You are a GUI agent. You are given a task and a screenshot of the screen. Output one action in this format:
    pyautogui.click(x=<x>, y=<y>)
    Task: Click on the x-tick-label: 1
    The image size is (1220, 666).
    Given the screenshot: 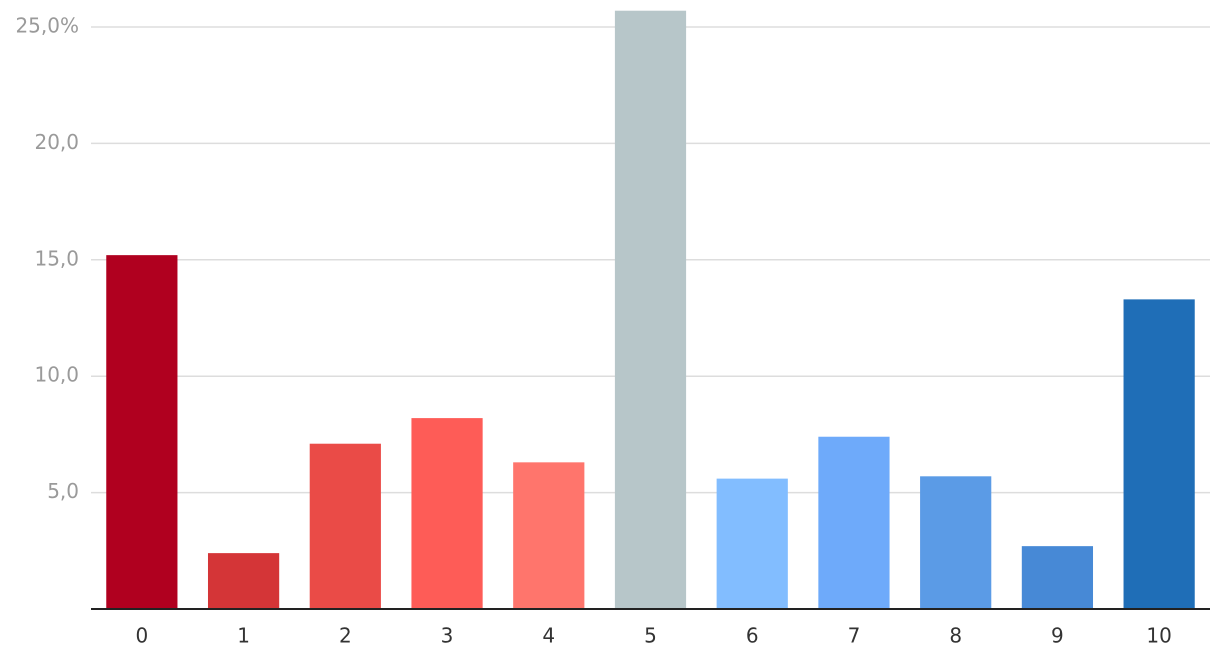 What is the action you would take?
    pyautogui.click(x=243, y=636)
    